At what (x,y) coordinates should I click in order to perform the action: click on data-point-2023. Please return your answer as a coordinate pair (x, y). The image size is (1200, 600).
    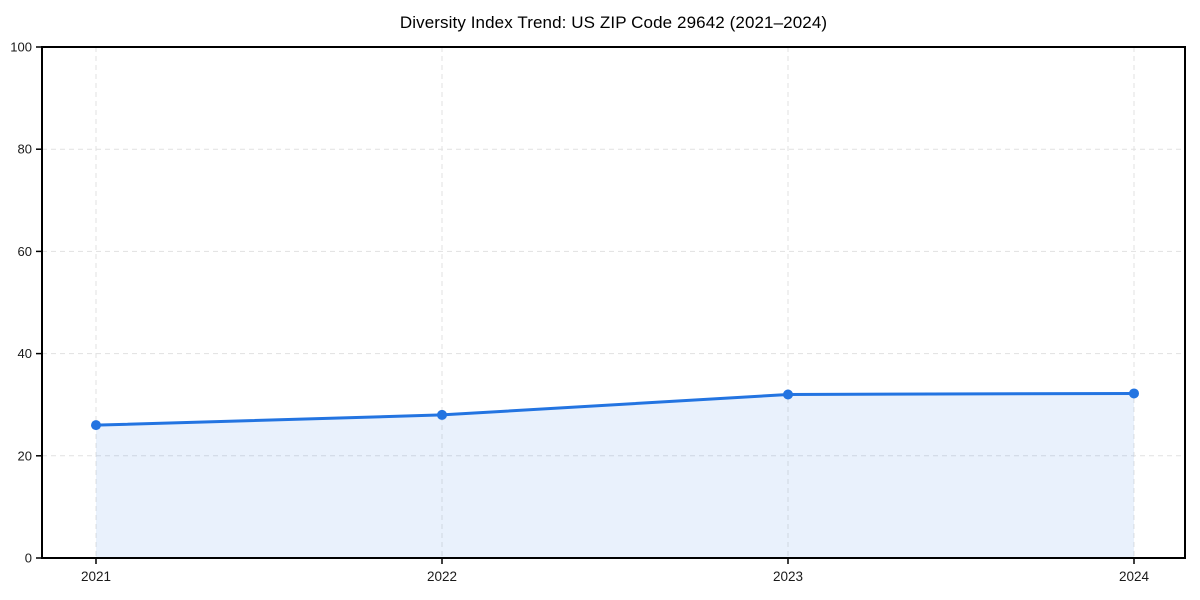
    Looking at the image, I should click on (788, 394).